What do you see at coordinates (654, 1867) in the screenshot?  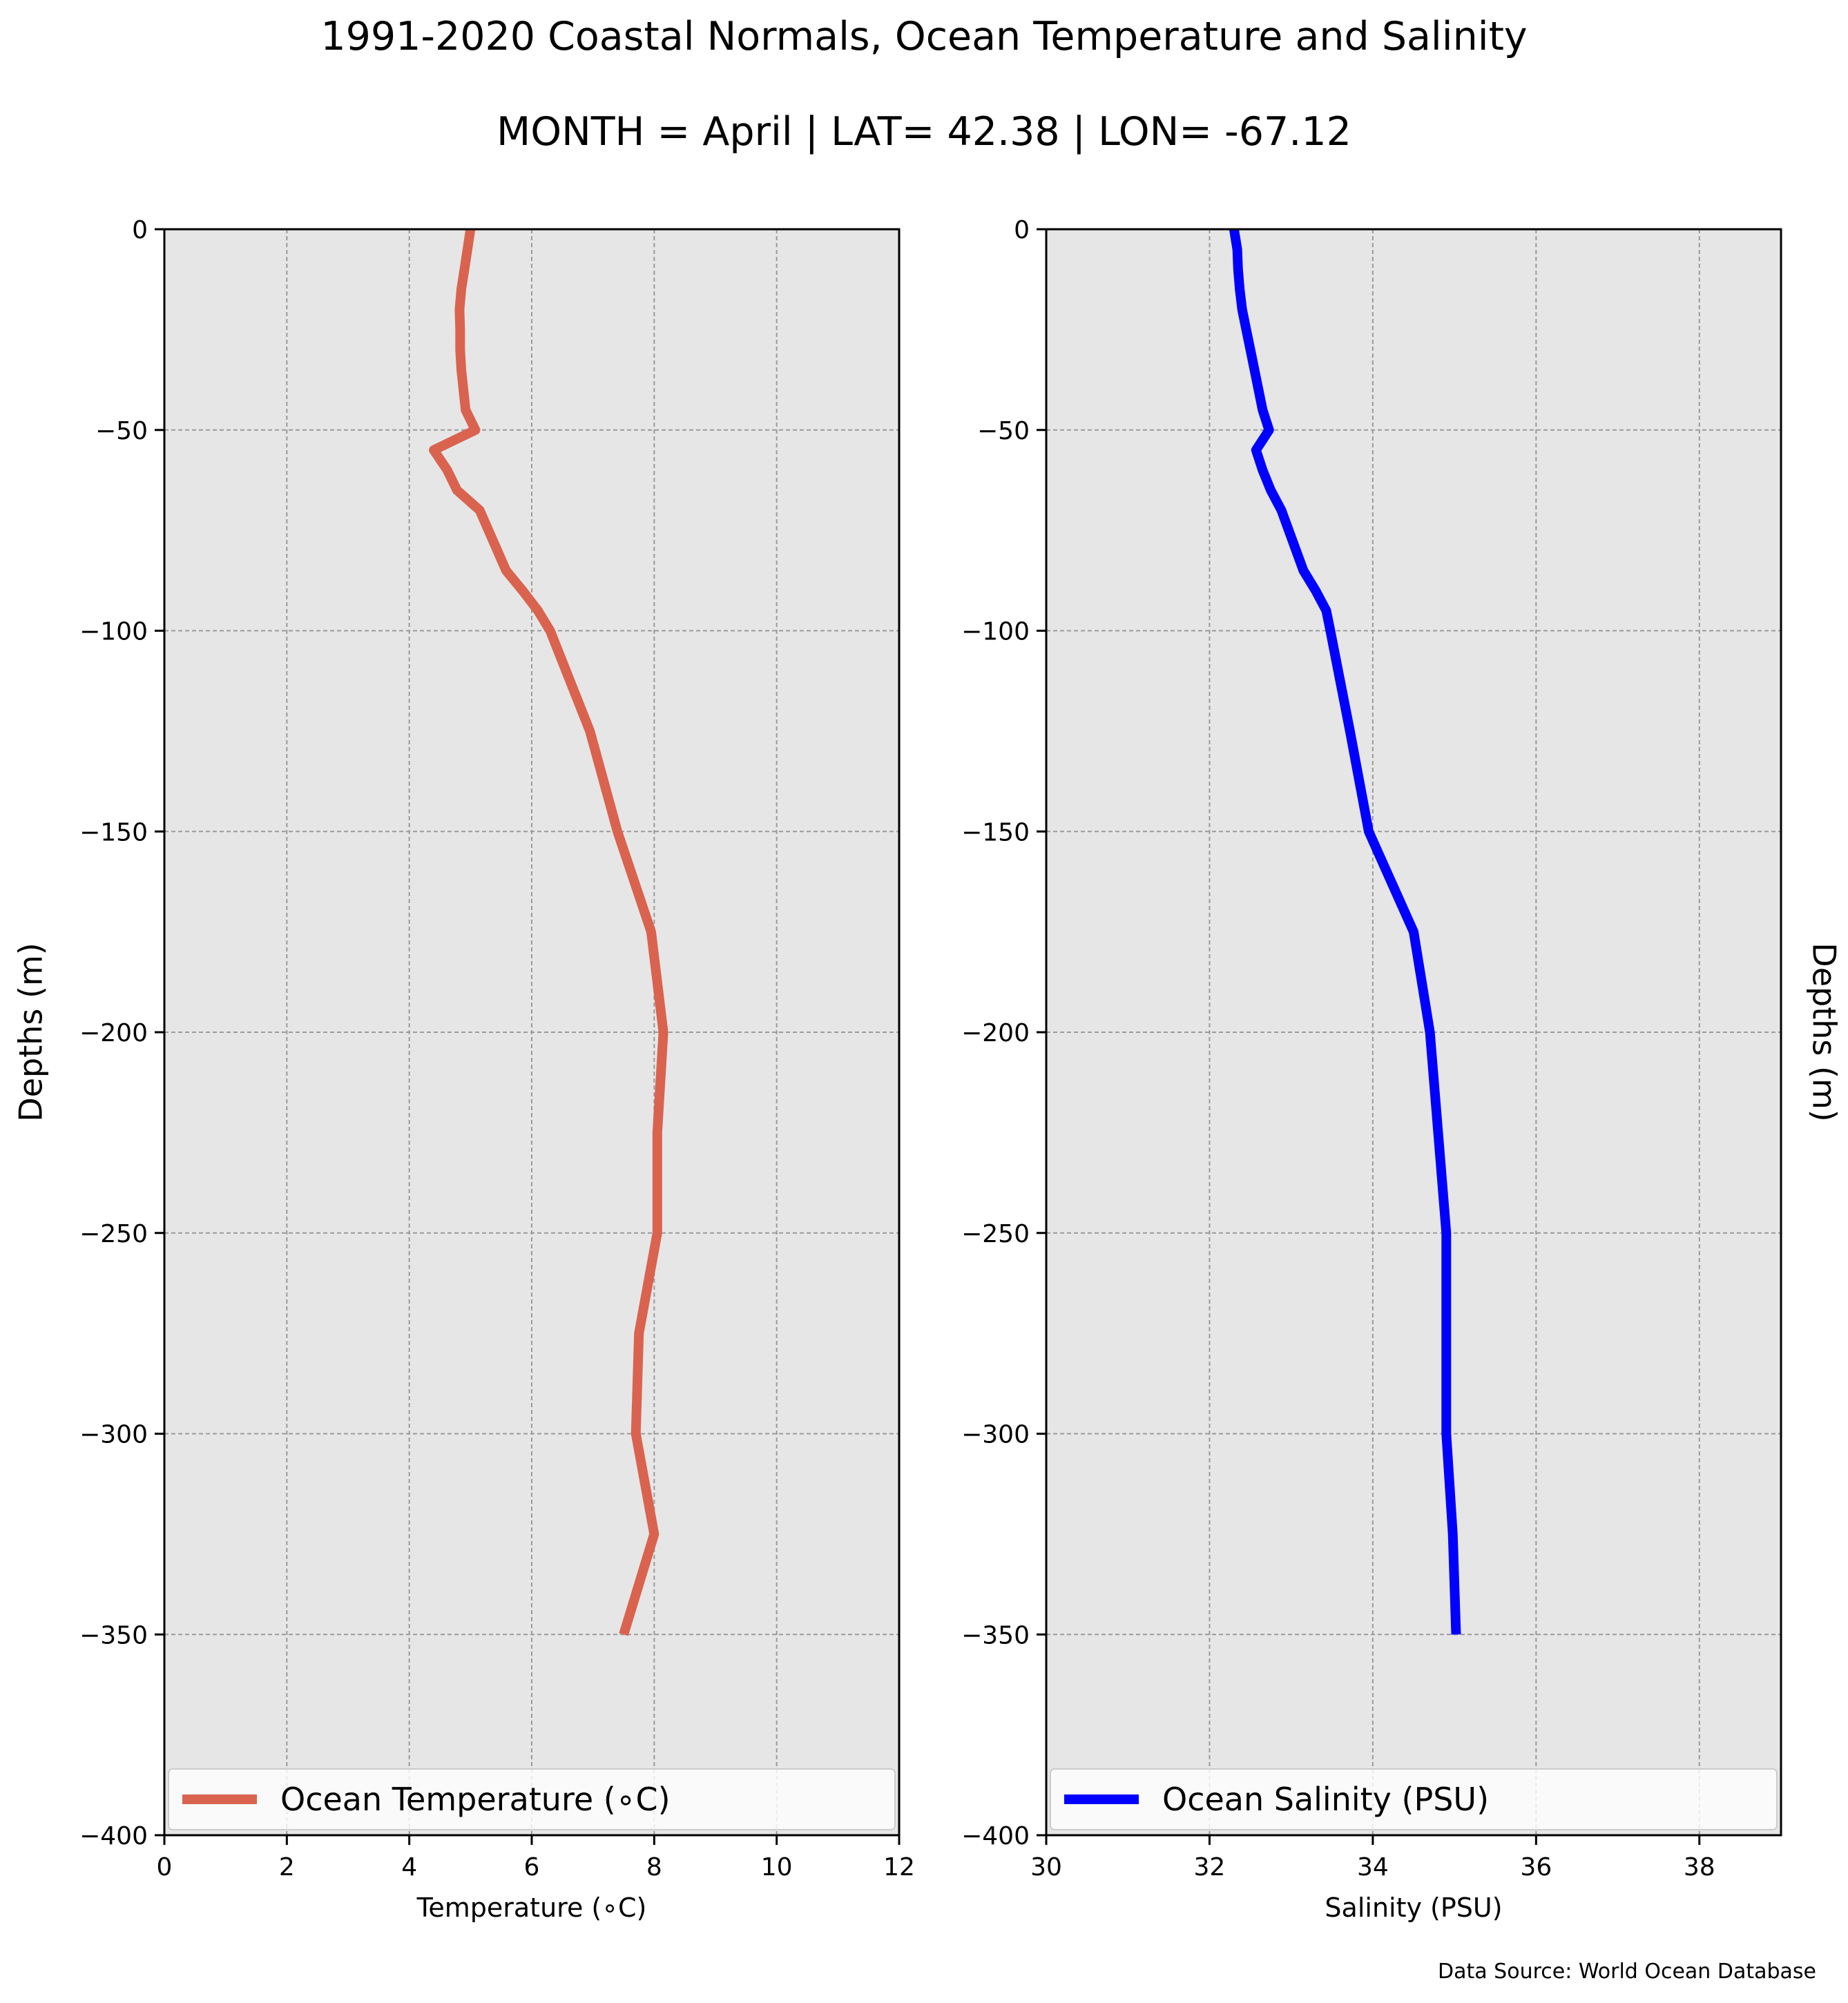 I see `x-tick-label: 8` at bounding box center [654, 1867].